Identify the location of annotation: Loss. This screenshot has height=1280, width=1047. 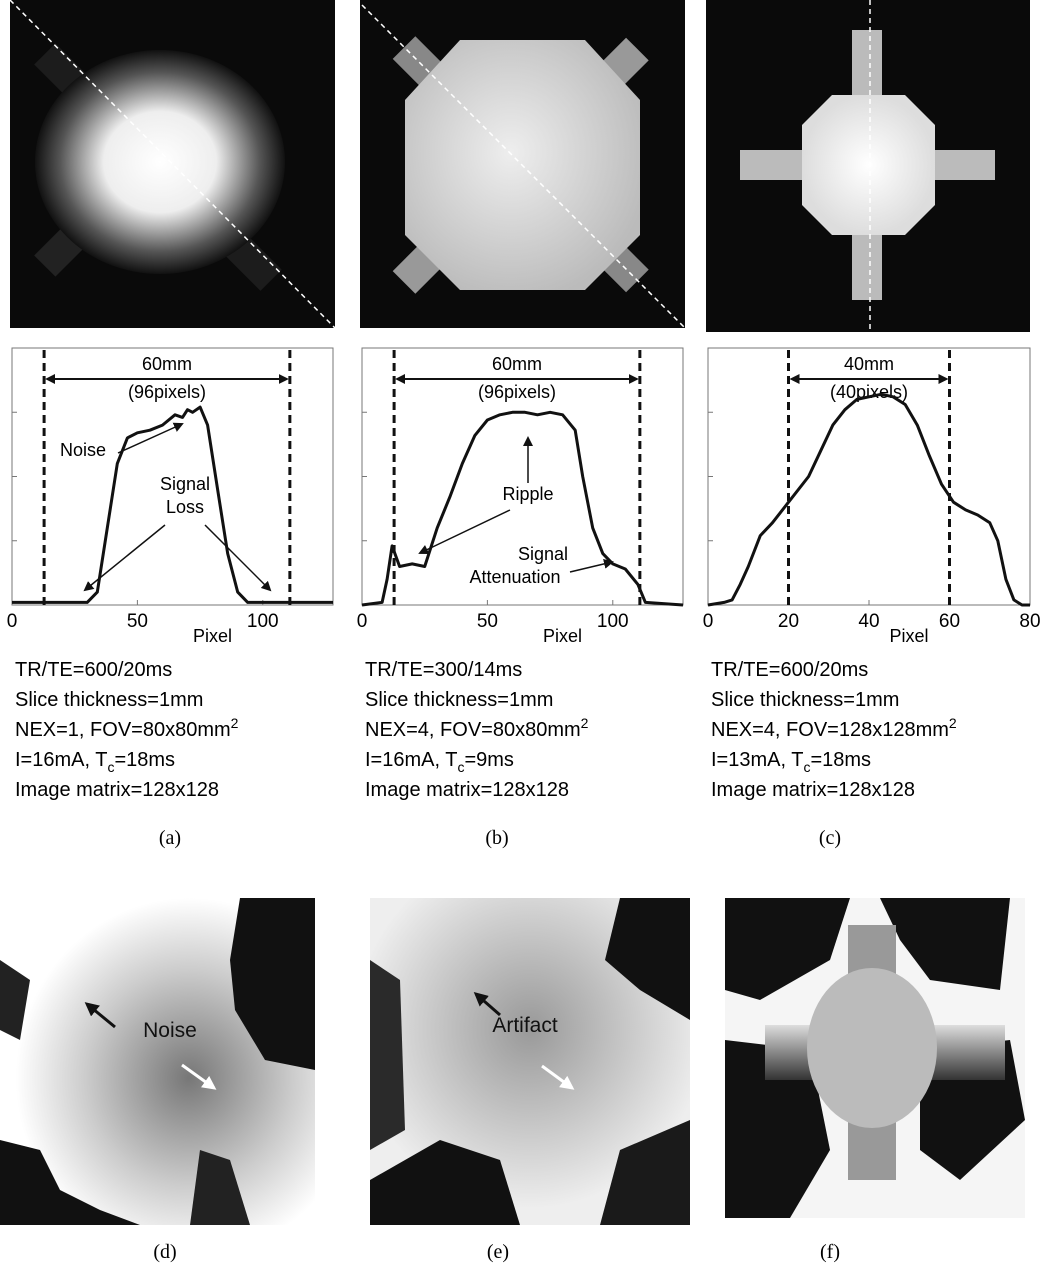
(185, 507).